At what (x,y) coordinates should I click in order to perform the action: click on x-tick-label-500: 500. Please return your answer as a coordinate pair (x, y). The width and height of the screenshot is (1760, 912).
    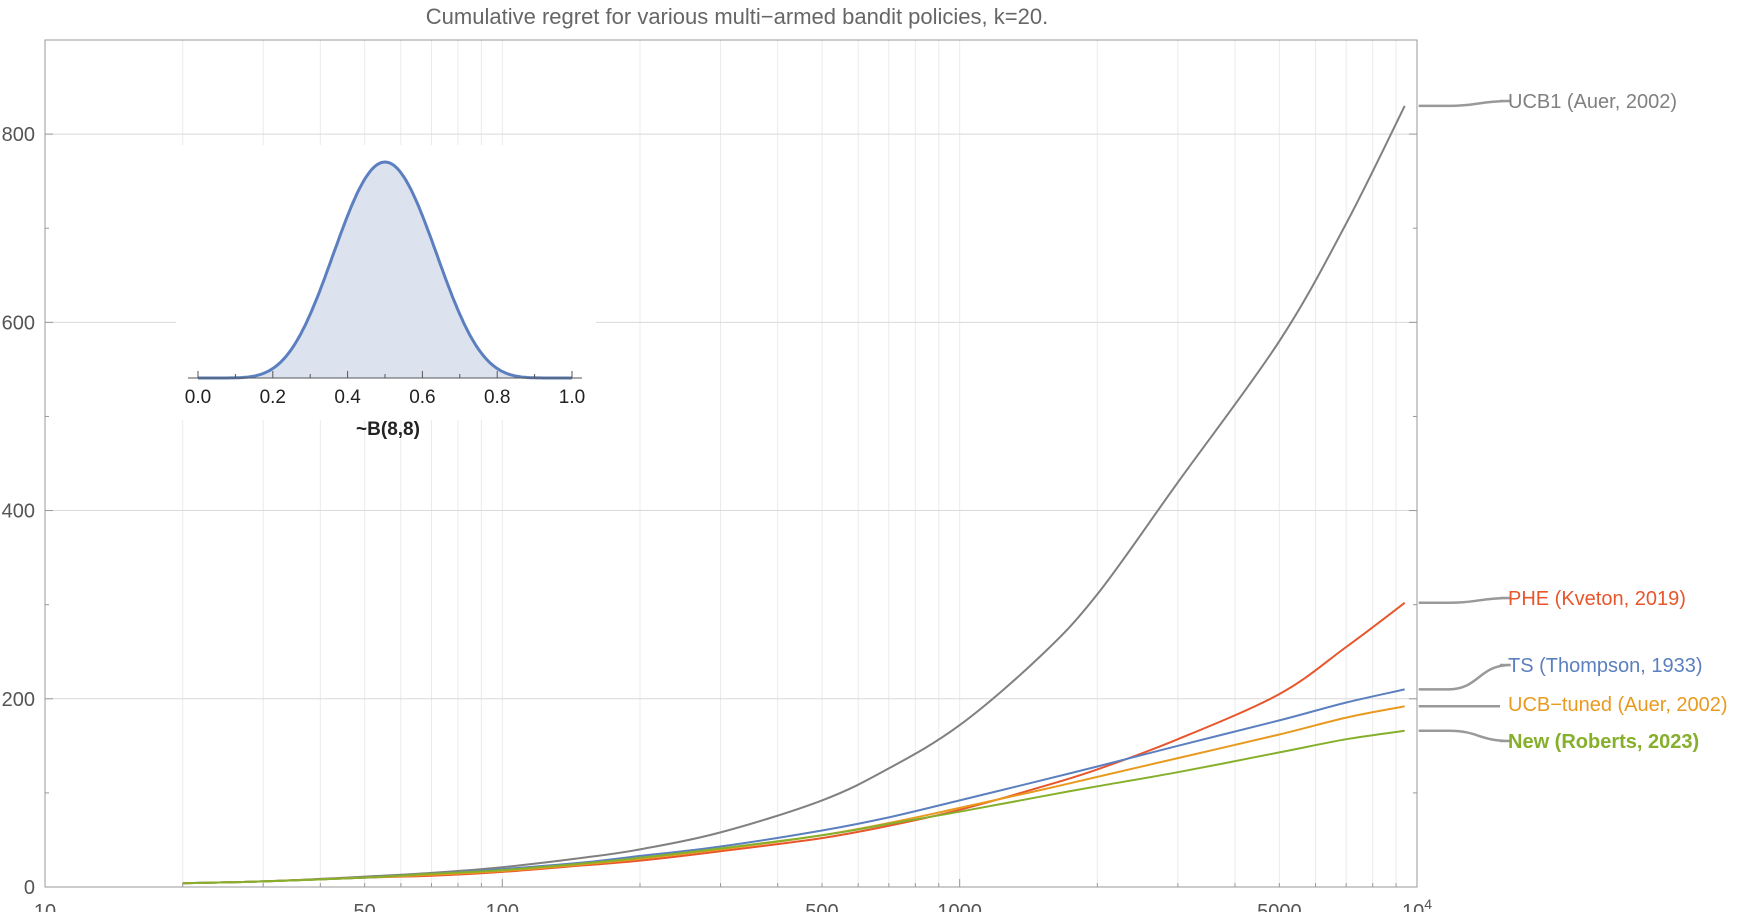
    Looking at the image, I should click on (821, 906).